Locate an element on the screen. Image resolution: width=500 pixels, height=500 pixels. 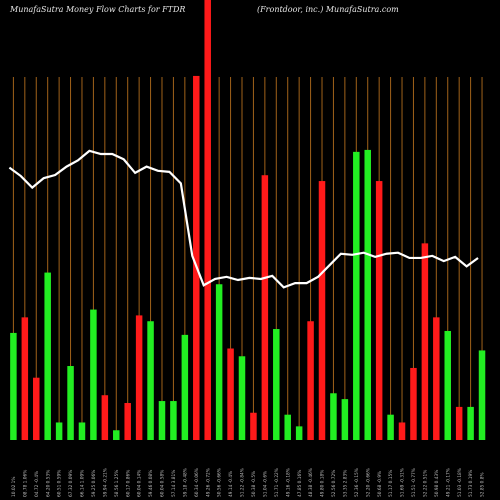
x-tick-label: 08.78 1.06% is located at coordinates (25, 483).